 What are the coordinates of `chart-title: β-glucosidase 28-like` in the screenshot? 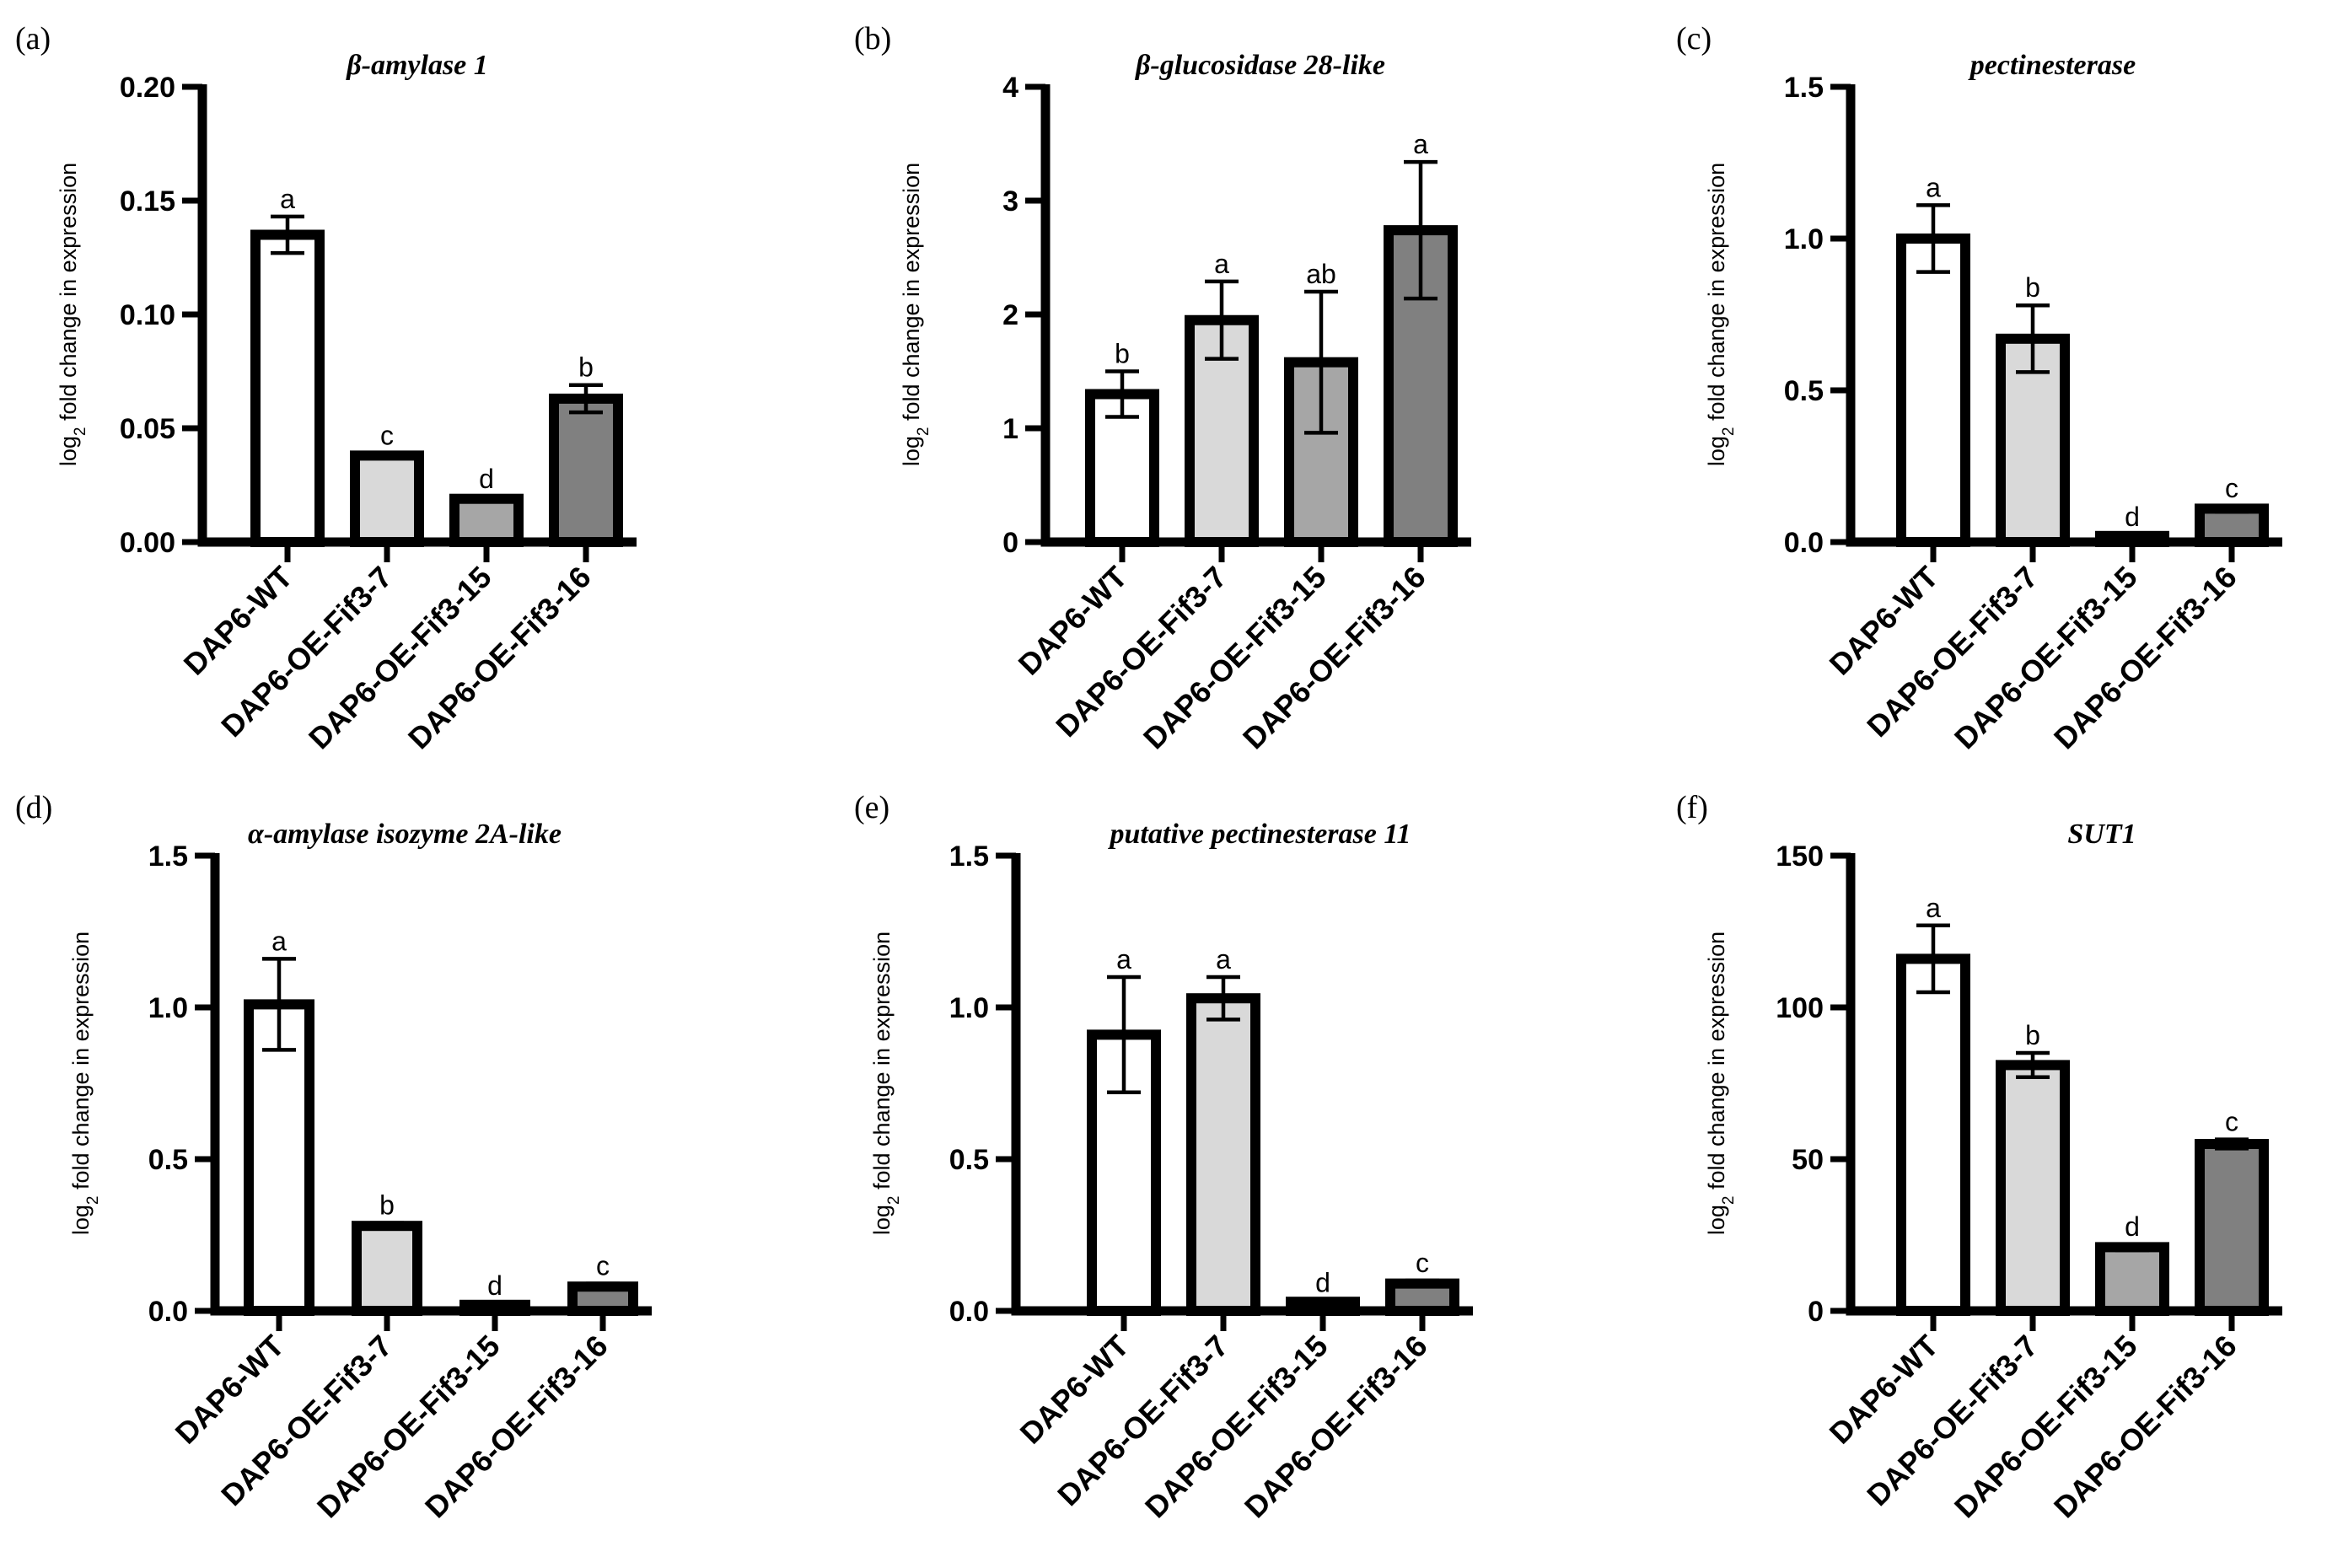 It's located at (1259, 65).